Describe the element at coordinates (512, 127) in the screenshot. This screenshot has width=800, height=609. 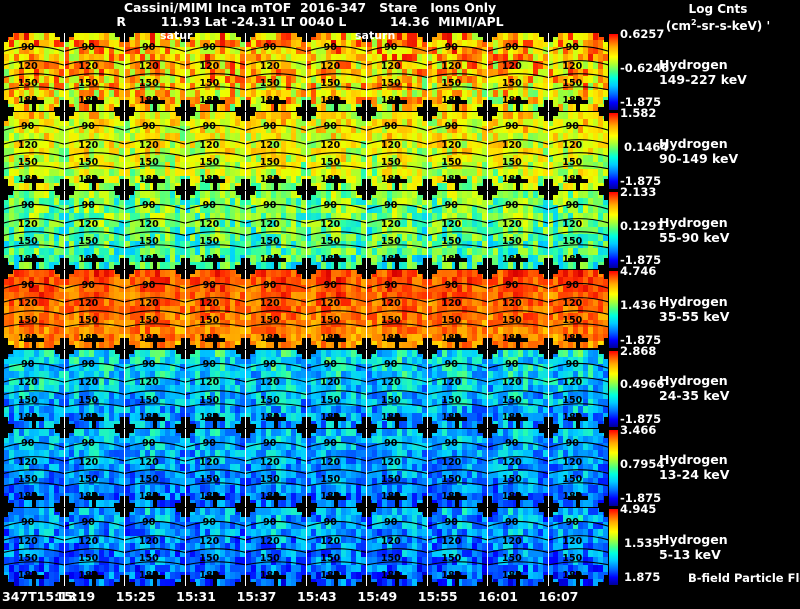
I see `contour-label: 90` at that location.